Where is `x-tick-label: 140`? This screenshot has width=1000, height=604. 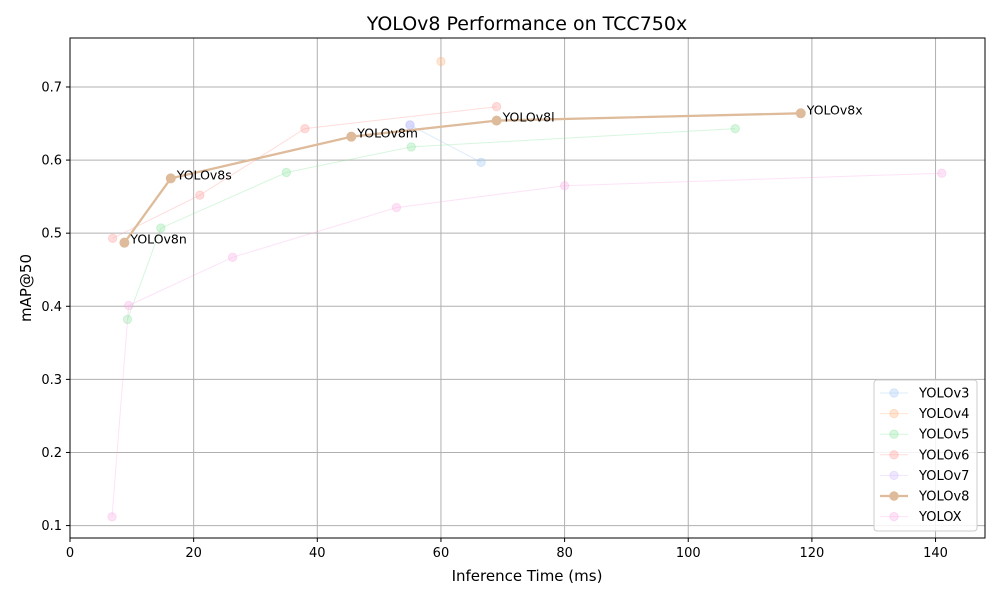 x-tick-label: 140 is located at coordinates (935, 553).